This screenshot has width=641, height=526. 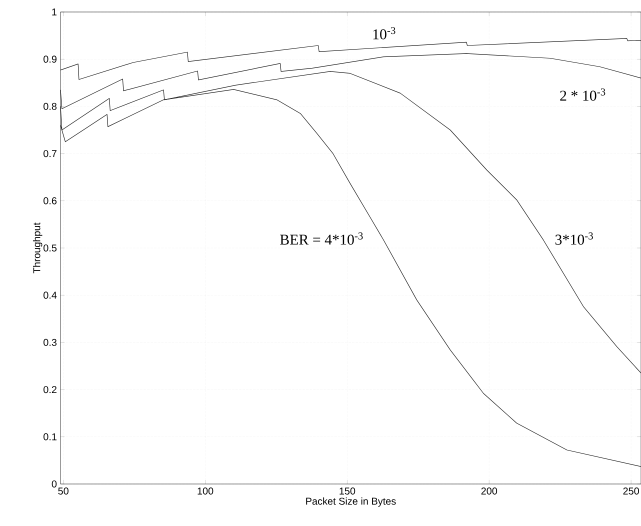 I want to click on y-tick-label: 0.3, so click(x=50, y=342).